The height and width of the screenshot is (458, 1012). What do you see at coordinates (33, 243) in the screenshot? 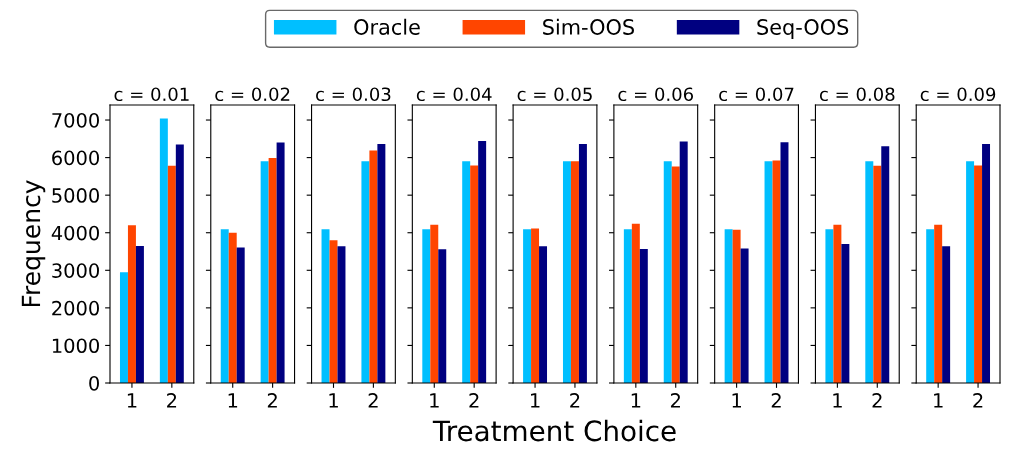
I see `y-axis-title: Frequency` at bounding box center [33, 243].